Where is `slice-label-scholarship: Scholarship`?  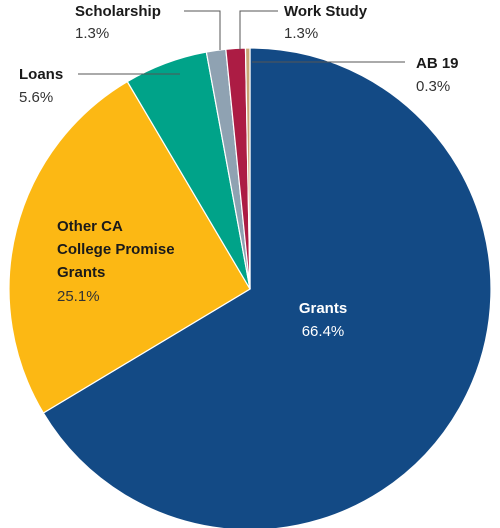 slice-label-scholarship: Scholarship is located at coordinates (118, 11).